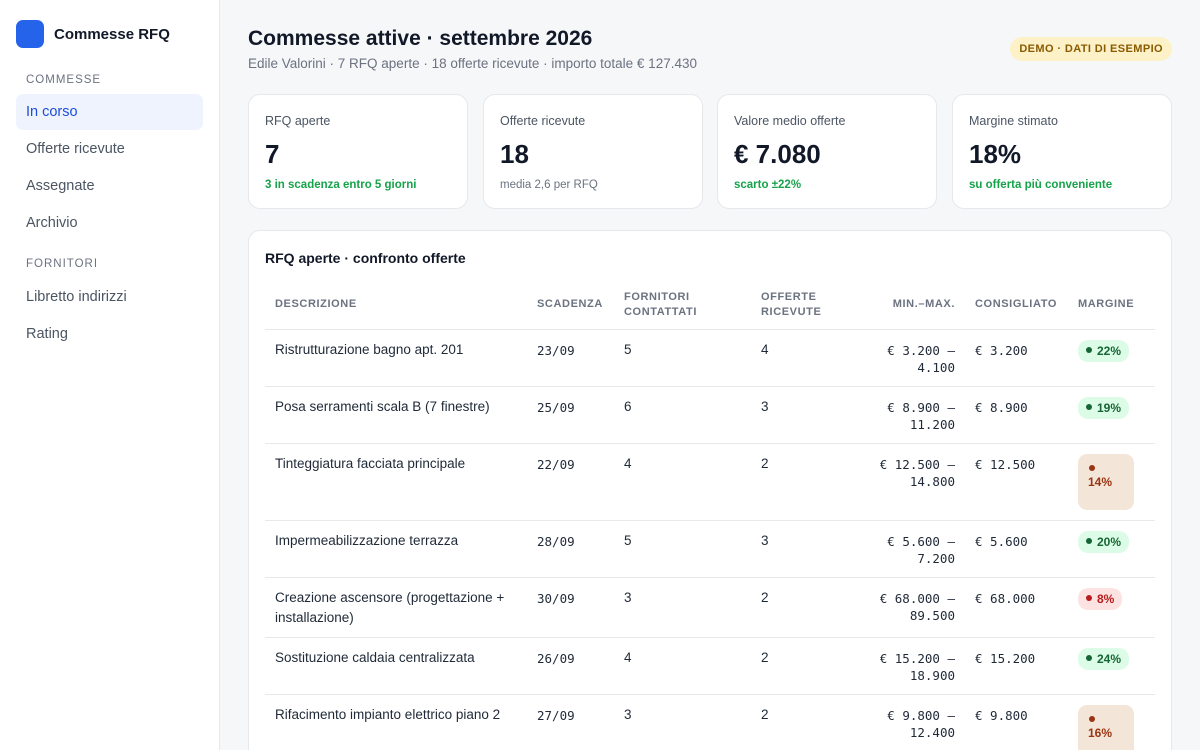 The width and height of the screenshot is (1200, 750). What do you see at coordinates (1016, 415) in the screenshot?
I see `cell-consigliato: € 8.900` at bounding box center [1016, 415].